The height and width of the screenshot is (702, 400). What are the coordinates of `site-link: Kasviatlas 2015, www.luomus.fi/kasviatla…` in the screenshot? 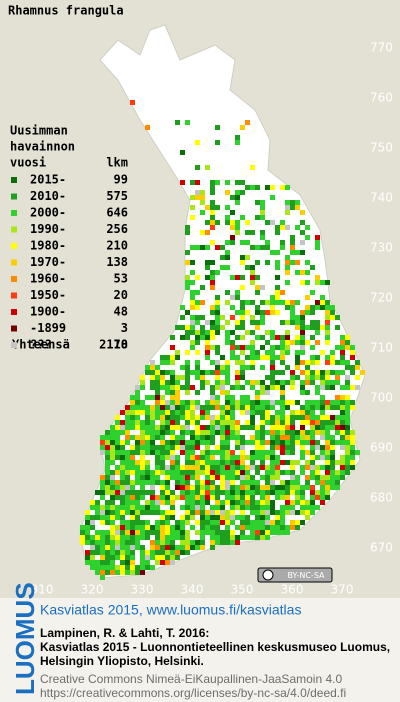 It's located at (170, 610).